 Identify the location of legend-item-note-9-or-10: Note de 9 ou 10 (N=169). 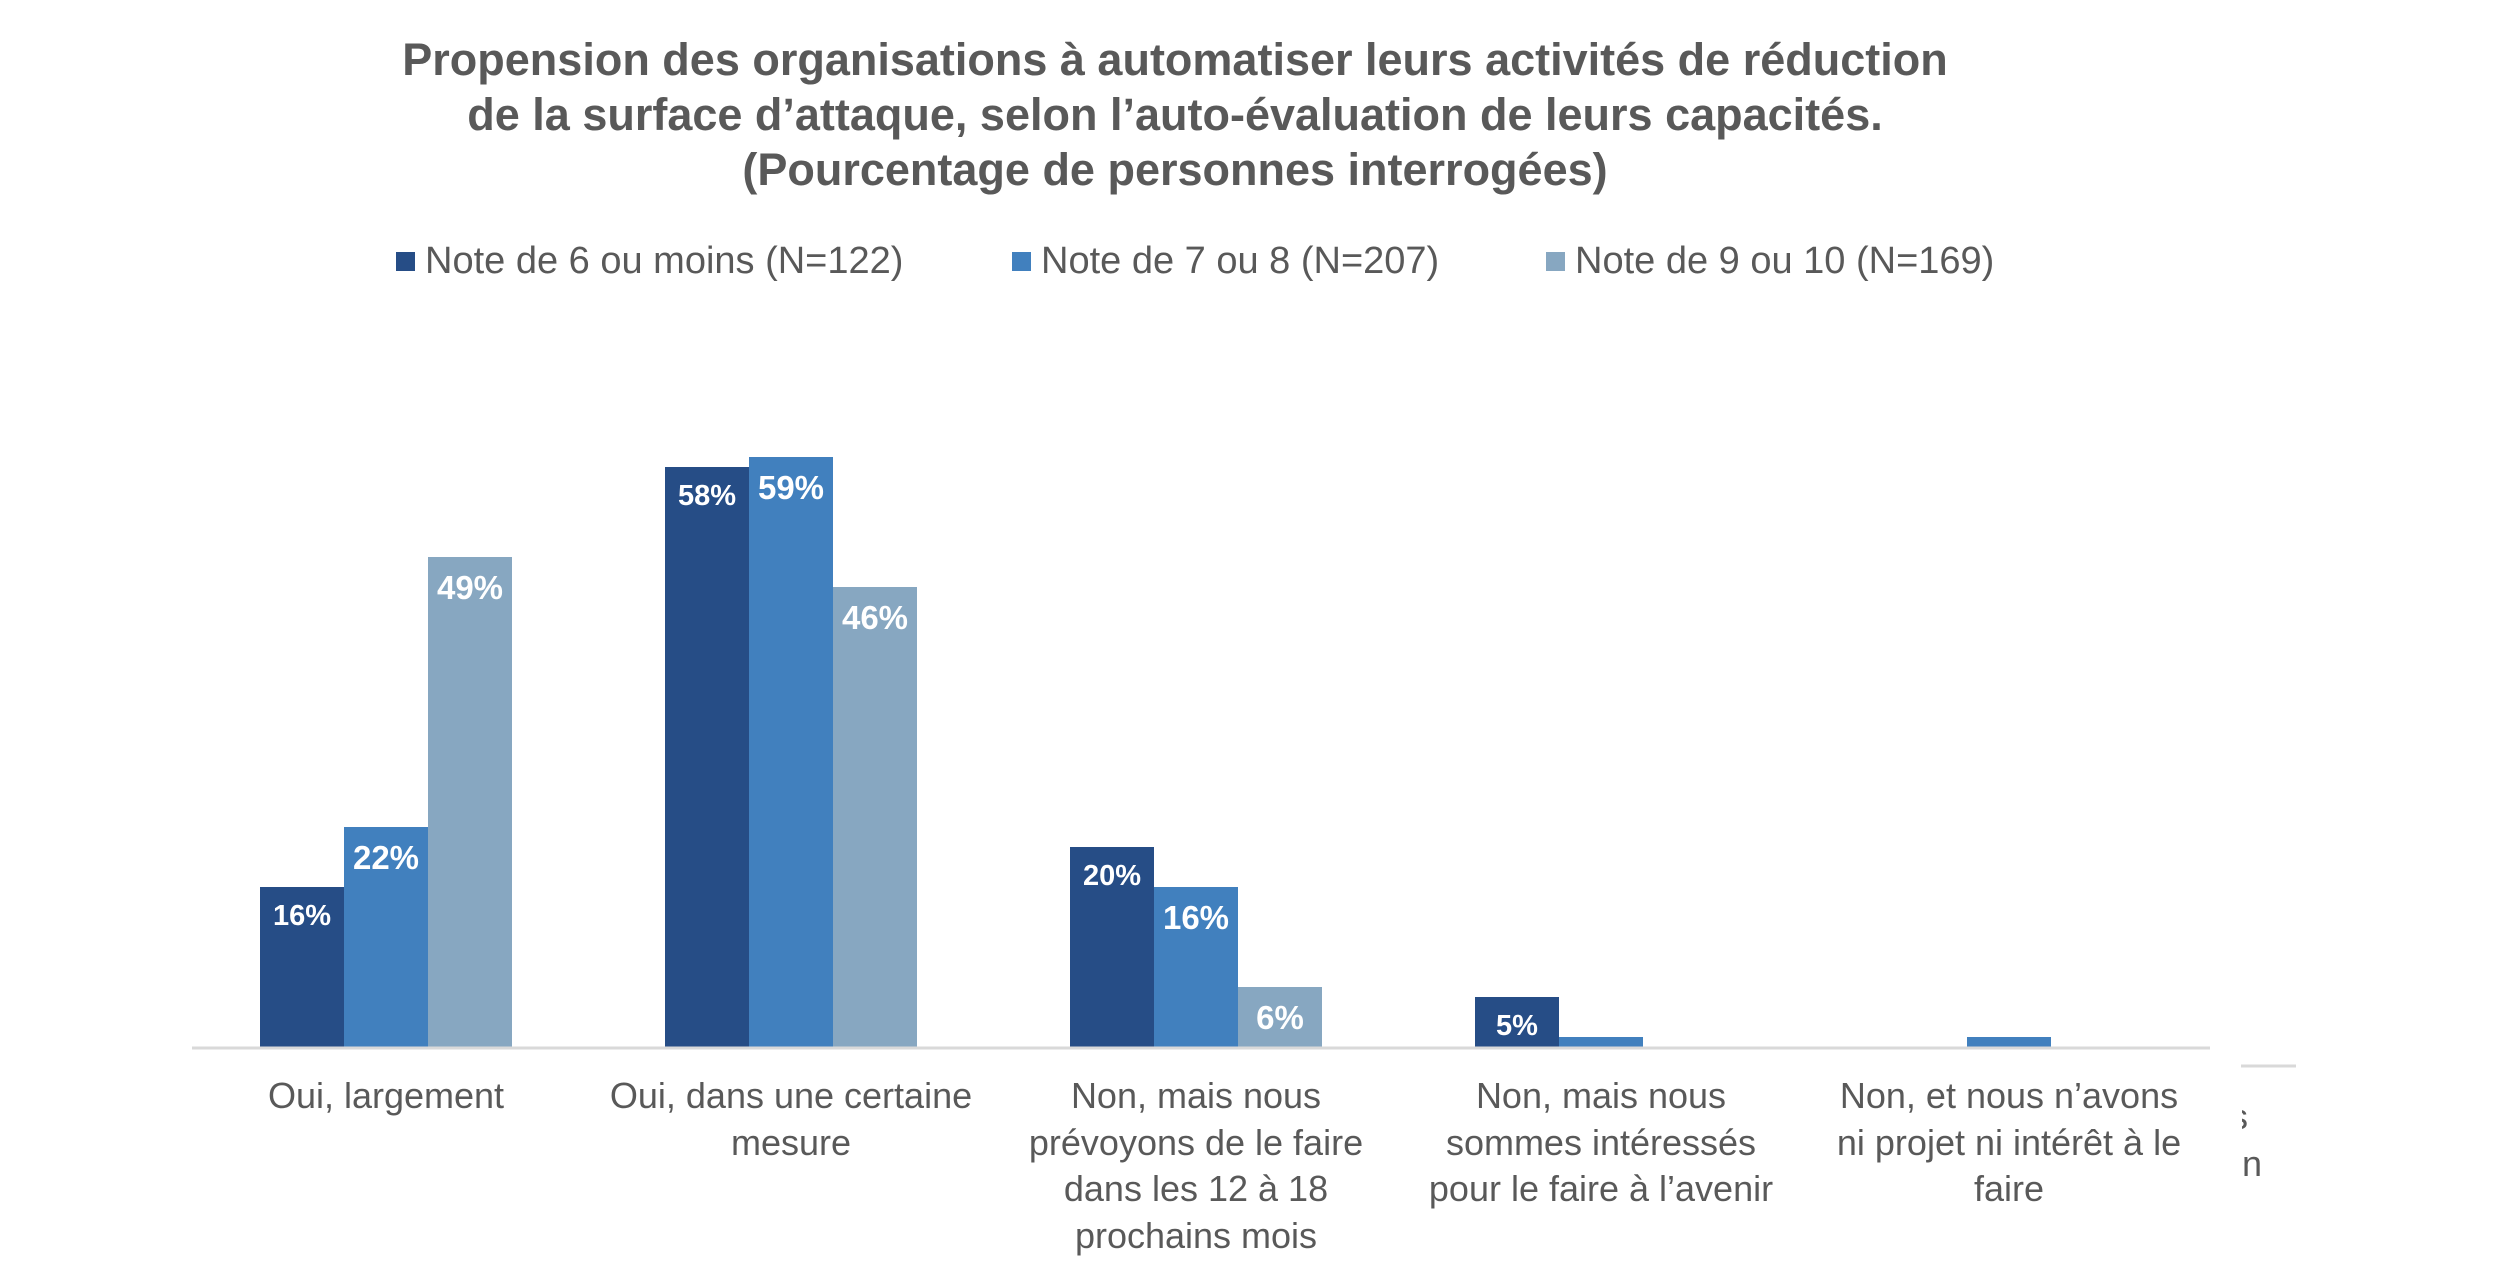
(1770, 261).